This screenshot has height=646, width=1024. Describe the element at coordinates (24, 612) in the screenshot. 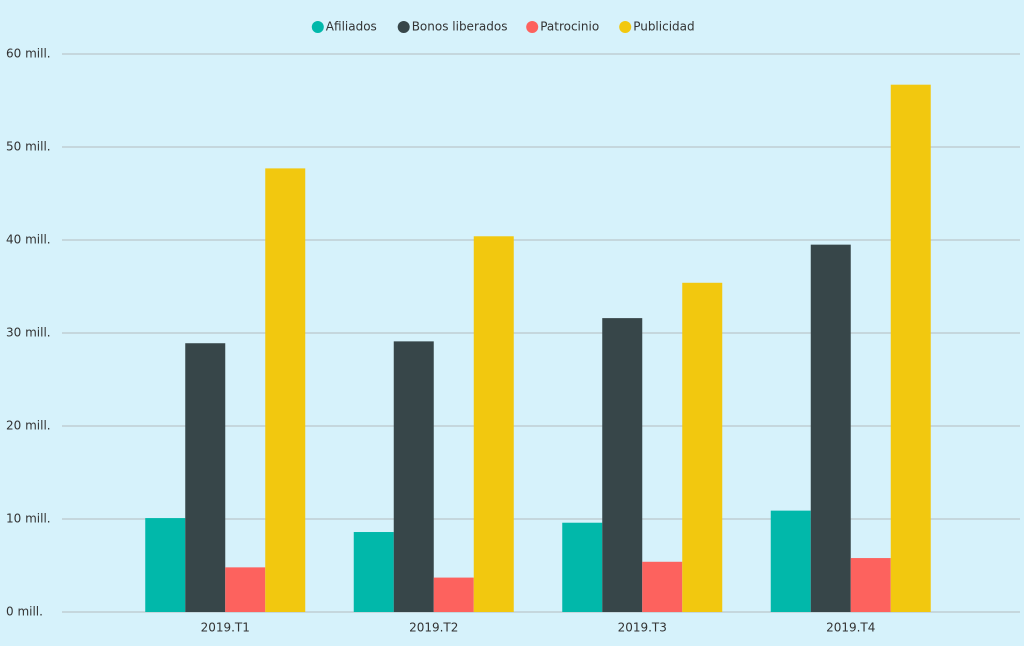

I see `y-tick-label: 0 mill.` at that location.